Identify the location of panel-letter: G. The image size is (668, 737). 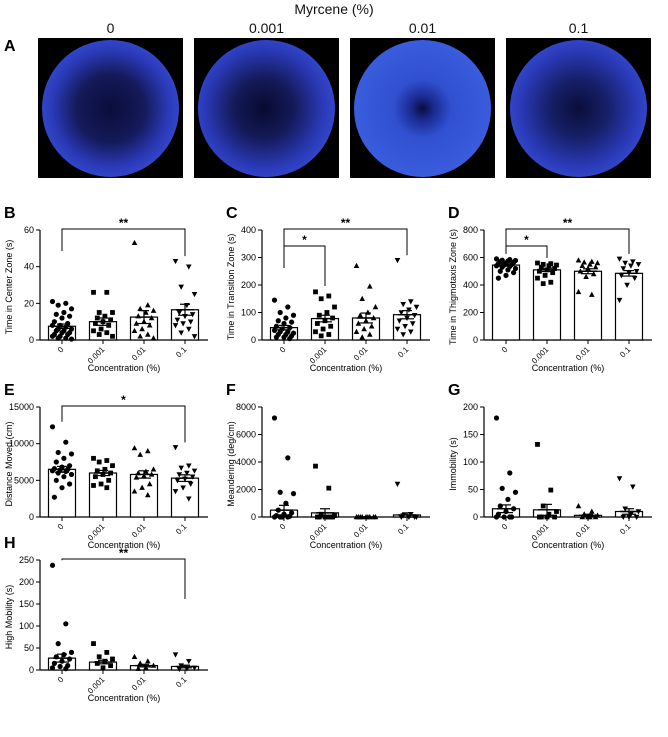
(454, 390).